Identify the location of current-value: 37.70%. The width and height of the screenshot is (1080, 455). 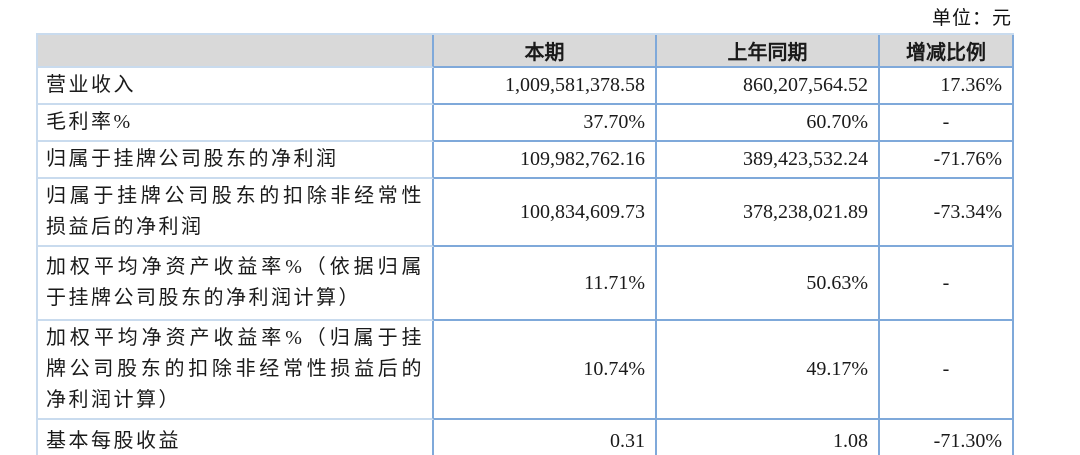
(545, 123).